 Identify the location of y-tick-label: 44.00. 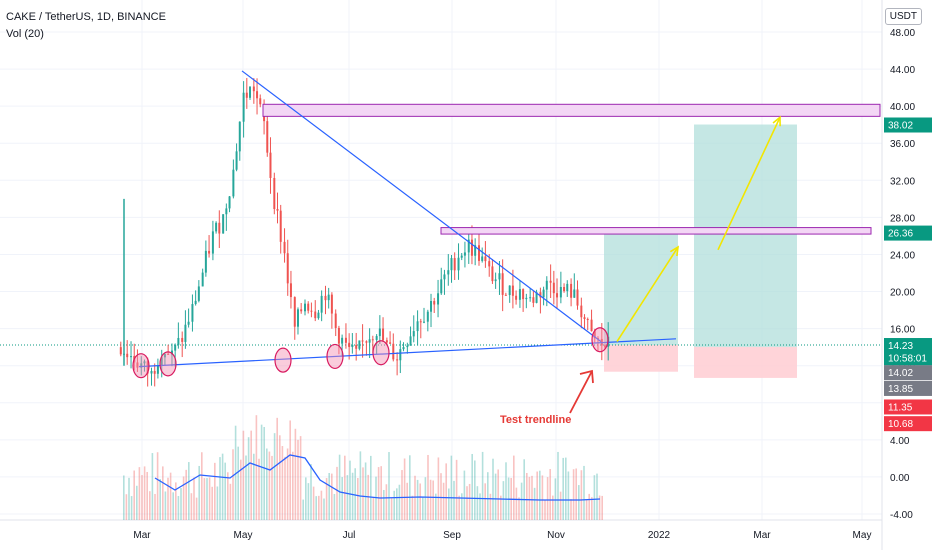
(902, 70).